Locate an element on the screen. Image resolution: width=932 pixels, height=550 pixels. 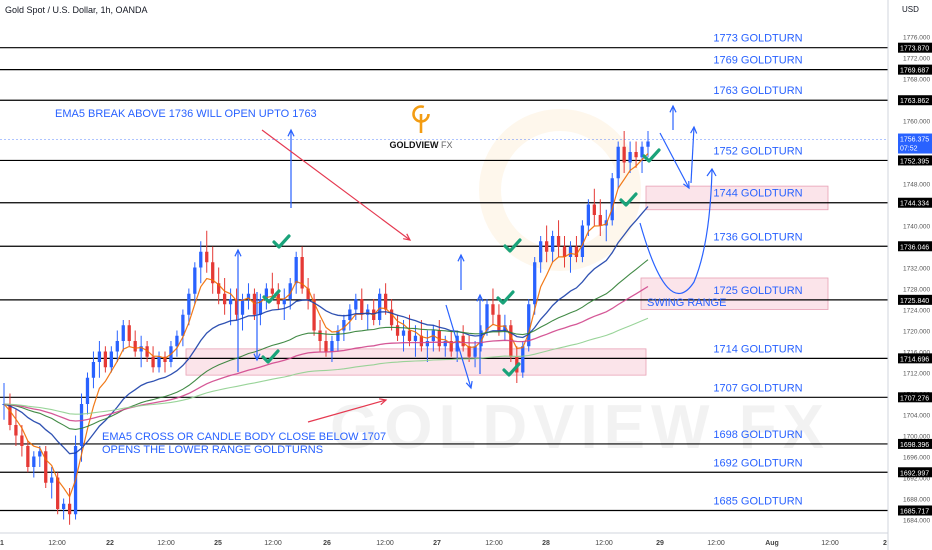
y-tick-label: 1768.000 is located at coordinates (916, 80).